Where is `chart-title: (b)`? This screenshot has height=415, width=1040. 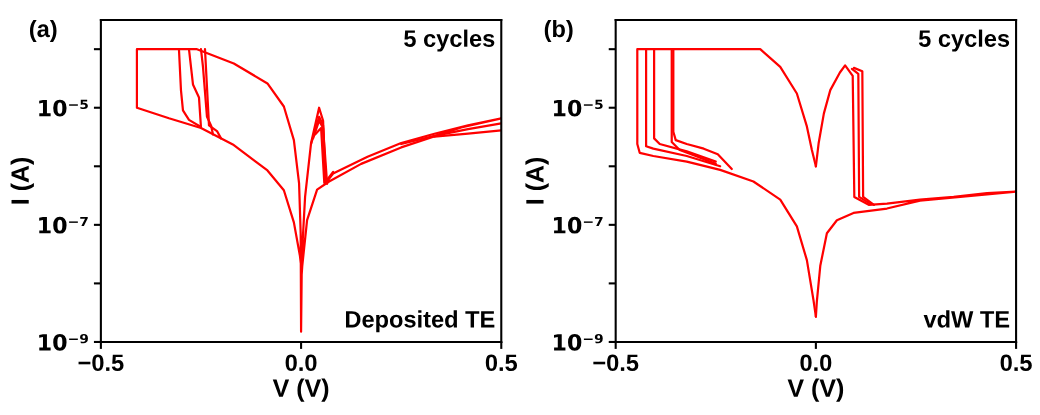 chart-title: (b) is located at coordinates (558, 30).